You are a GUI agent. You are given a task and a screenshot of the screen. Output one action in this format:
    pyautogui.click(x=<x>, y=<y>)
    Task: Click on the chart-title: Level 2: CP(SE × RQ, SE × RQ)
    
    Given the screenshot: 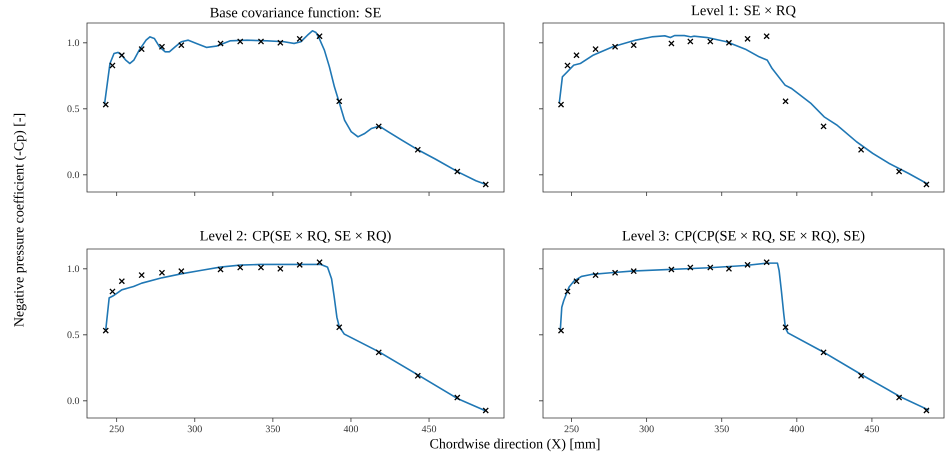 What is the action you would take?
    pyautogui.click(x=295, y=237)
    